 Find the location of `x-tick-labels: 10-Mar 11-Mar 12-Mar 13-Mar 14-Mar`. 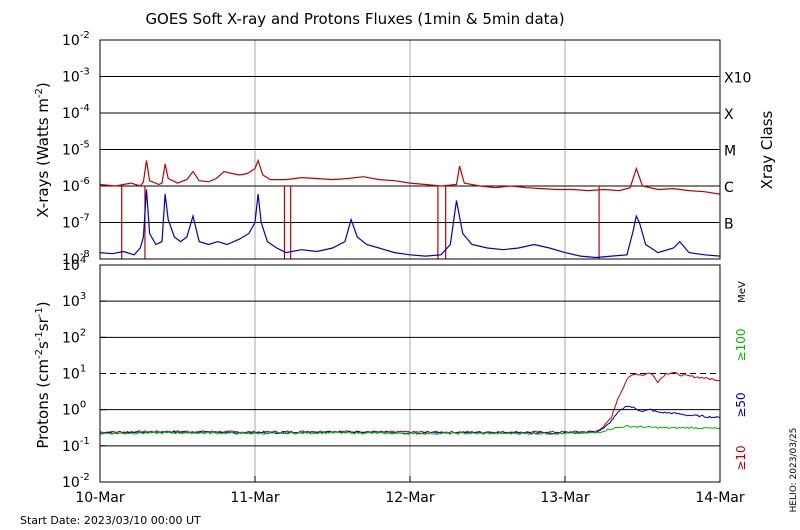

x-tick-labels: 10-Mar 11-Mar 12-Mar 13-Mar 14-Mar is located at coordinates (410, 491).